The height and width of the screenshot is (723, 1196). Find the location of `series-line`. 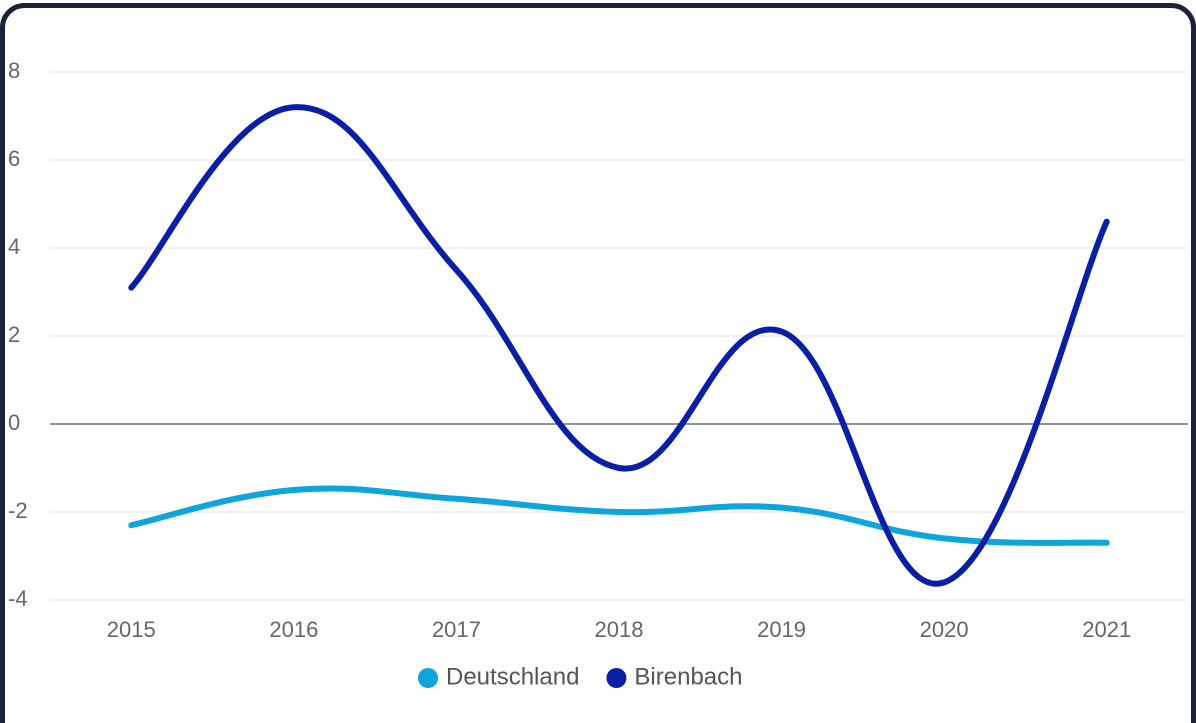

series-line is located at coordinates (619, 515).